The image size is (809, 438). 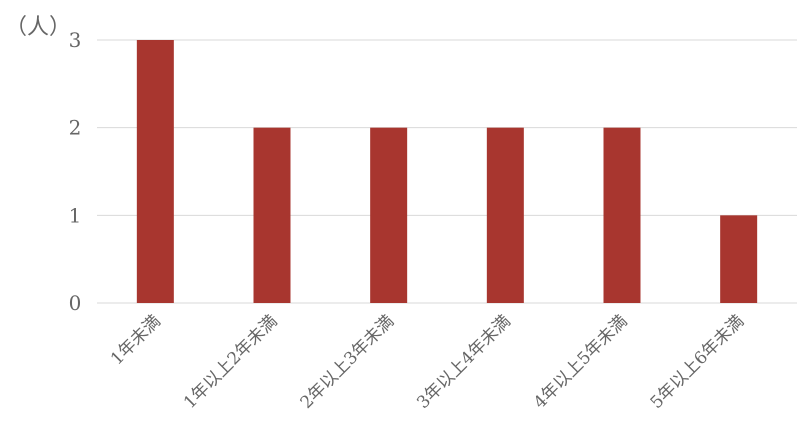 I want to click on x-tick-label: 1年未満, so click(x=136, y=340).